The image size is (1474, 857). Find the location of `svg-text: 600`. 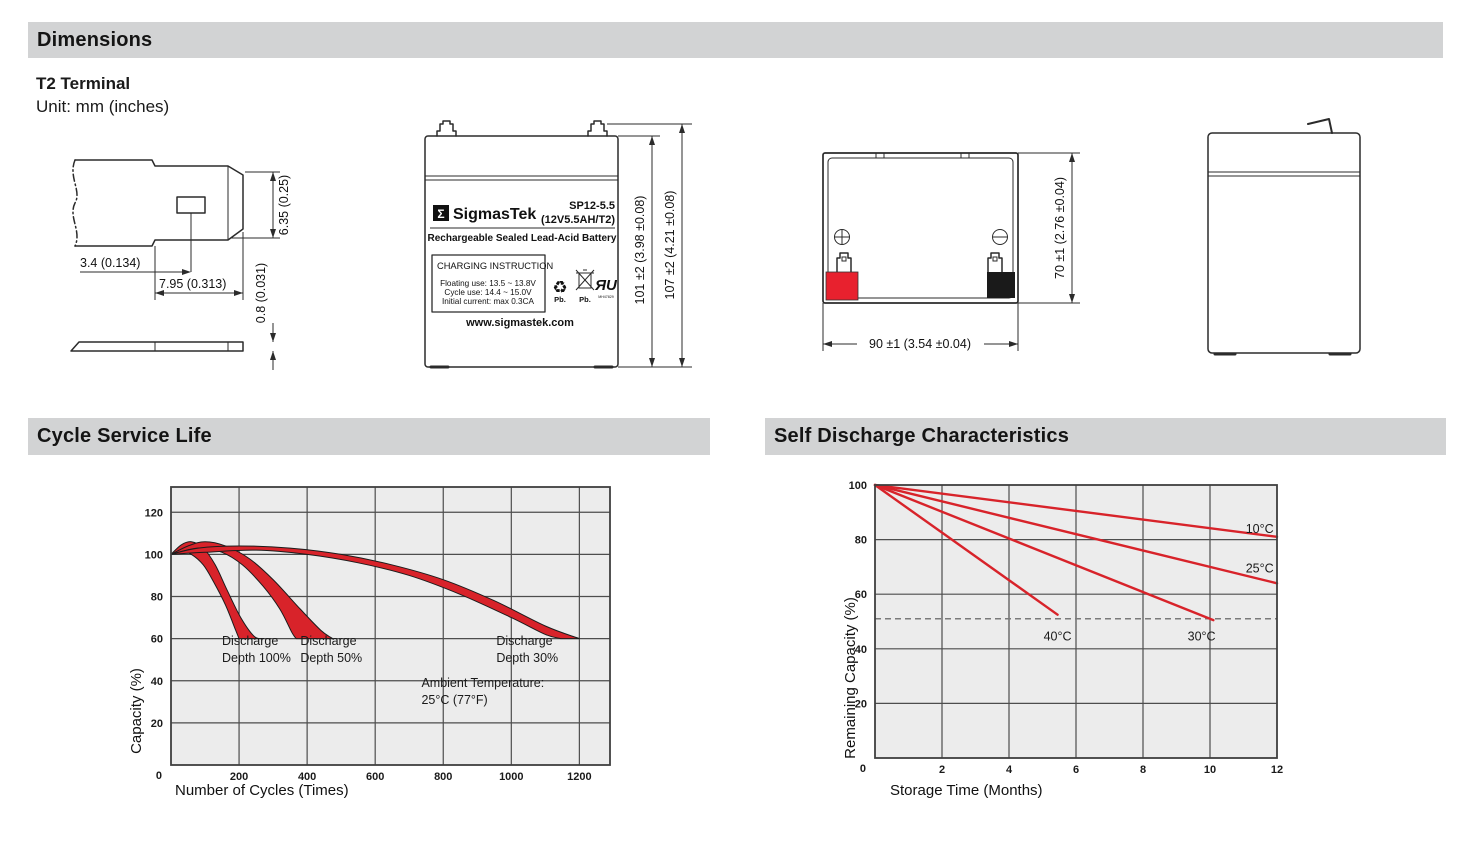

svg-text: 600 is located at coordinates (375, 777).